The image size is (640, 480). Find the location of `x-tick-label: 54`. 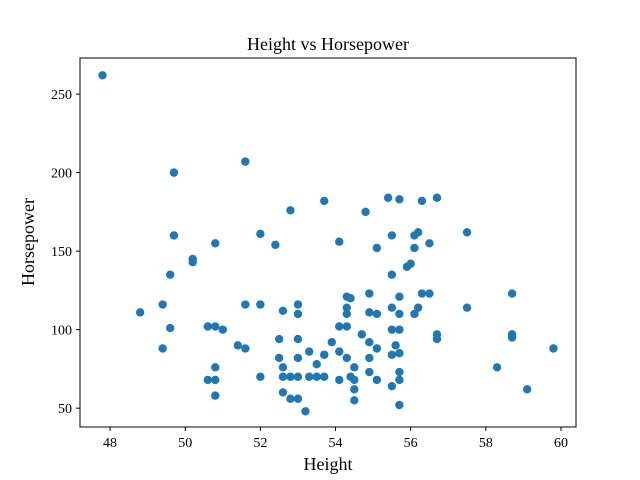

x-tick-label: 54 is located at coordinates (336, 443).